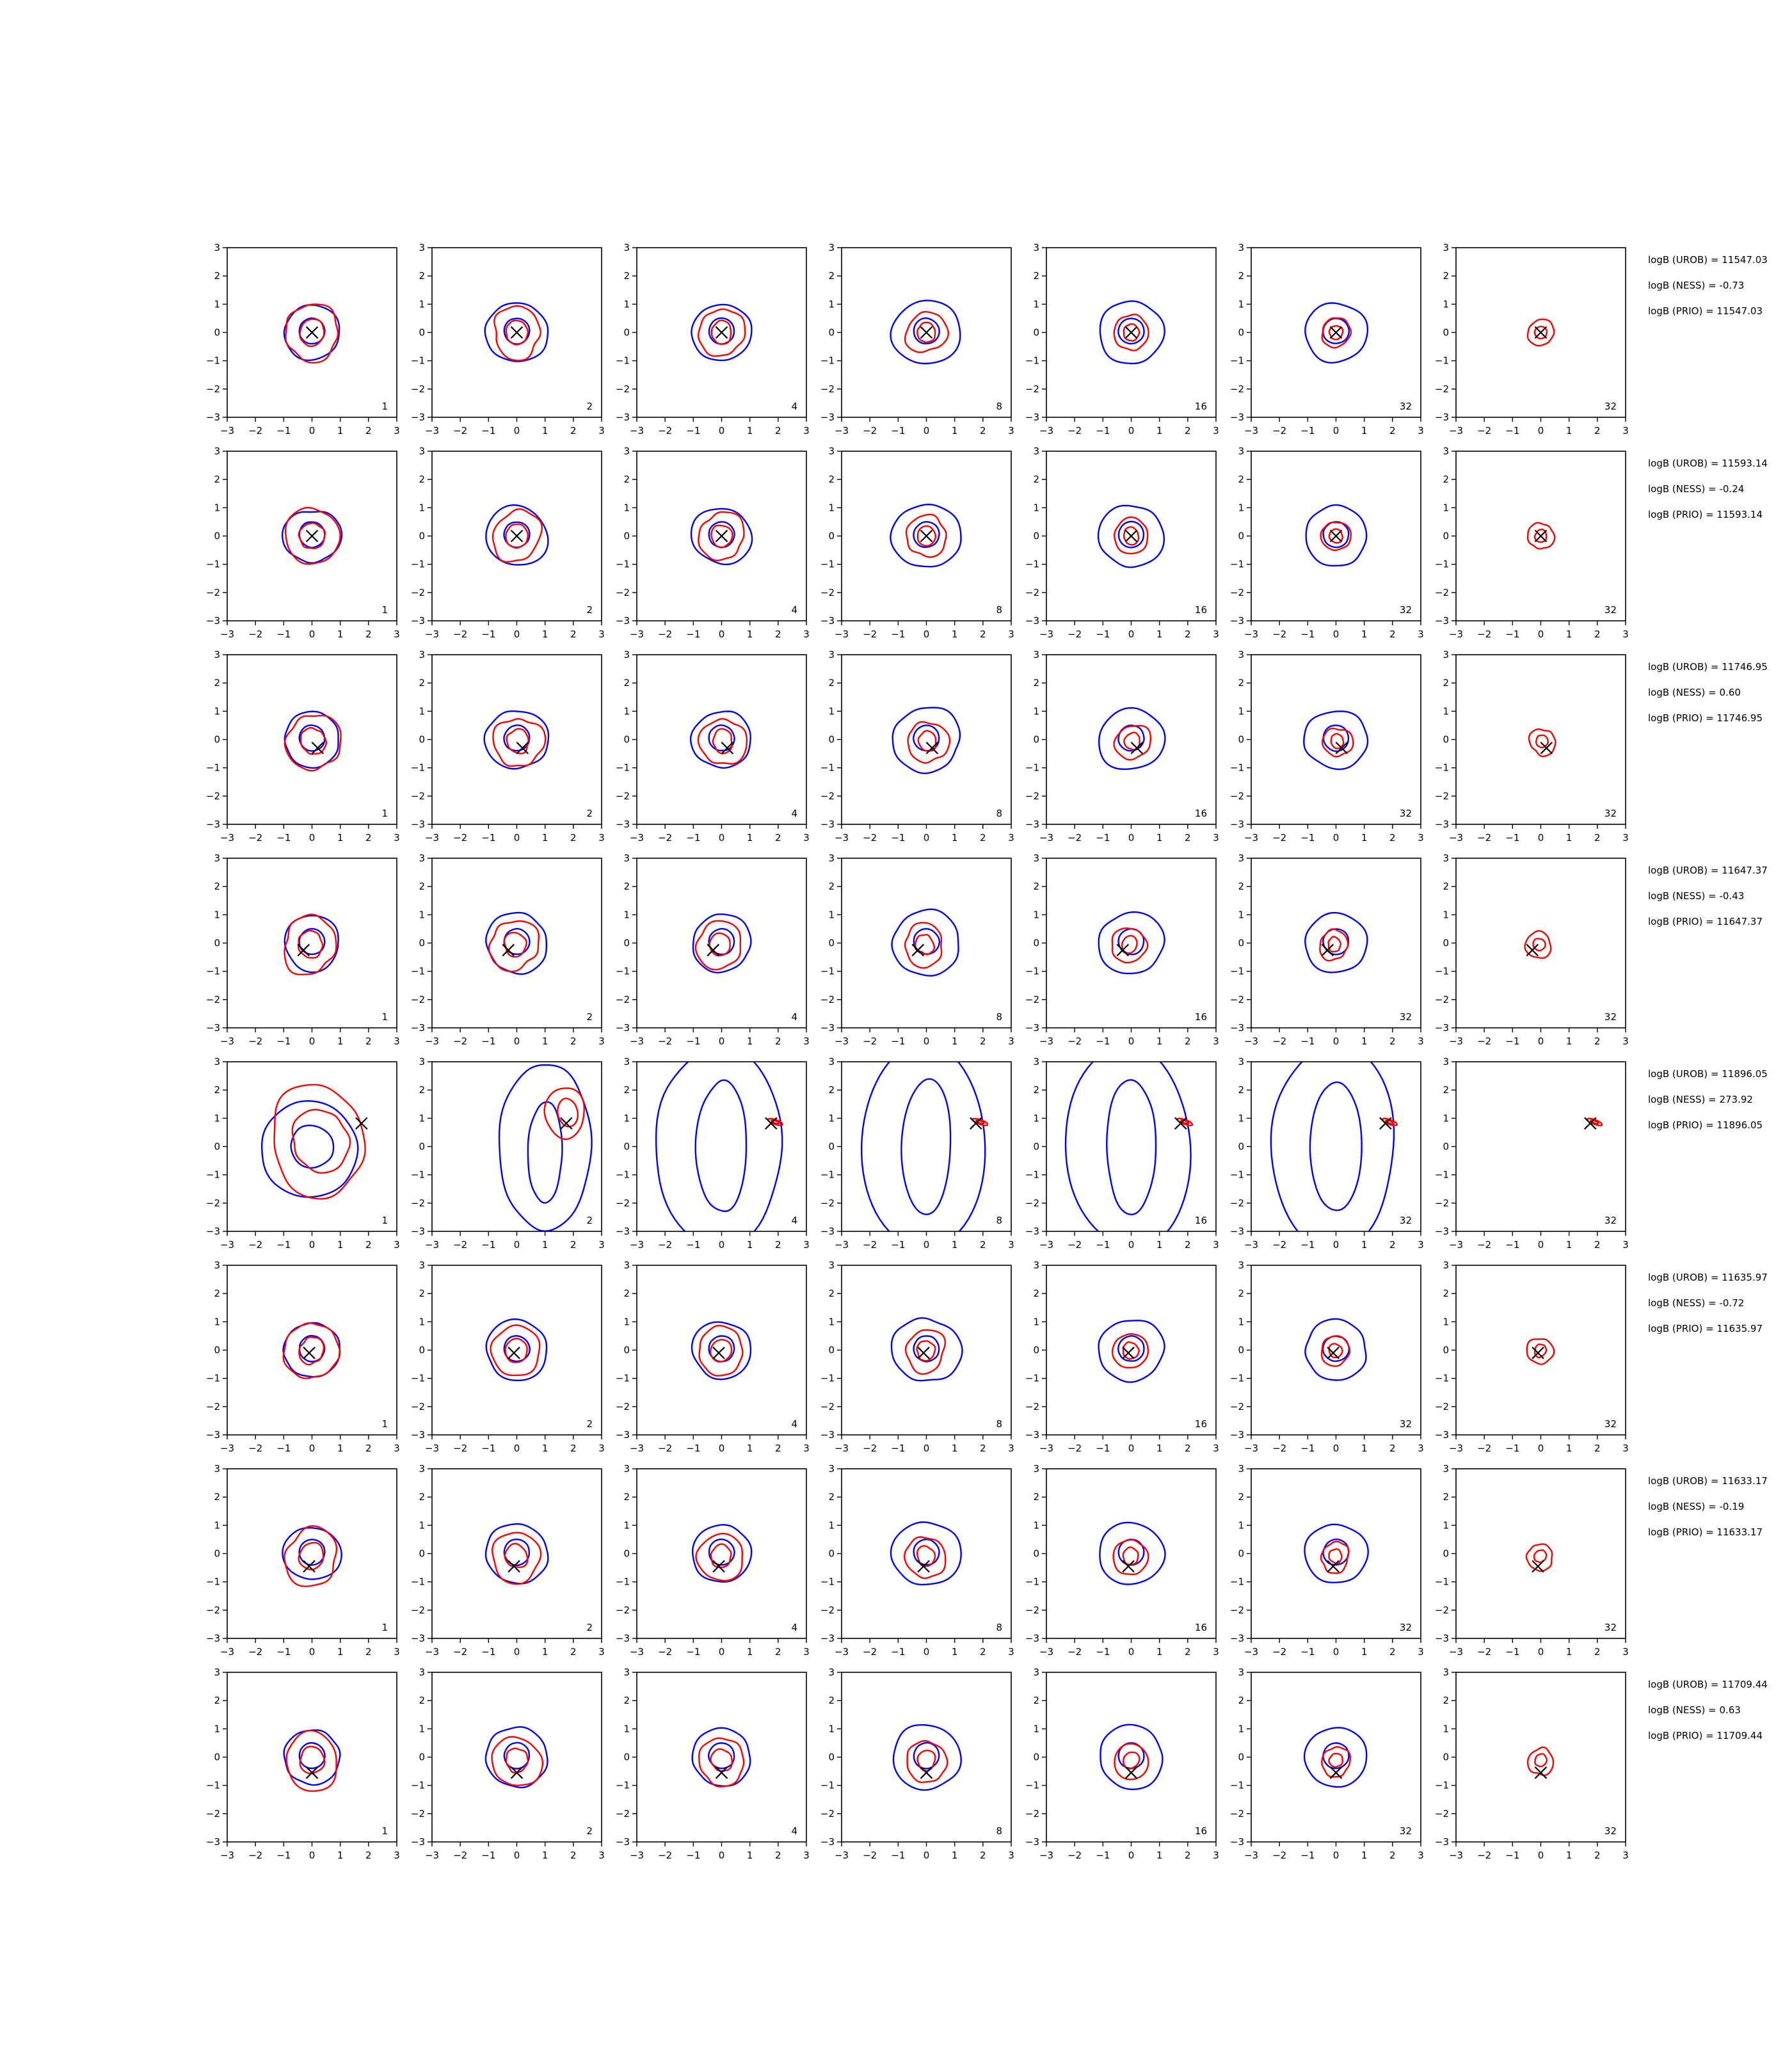  I want to click on panel-r8-c1: −3 −2 −1 0 1 2 3 −3 −2 −1 0 1 2 3 1, so click(303, 1764).